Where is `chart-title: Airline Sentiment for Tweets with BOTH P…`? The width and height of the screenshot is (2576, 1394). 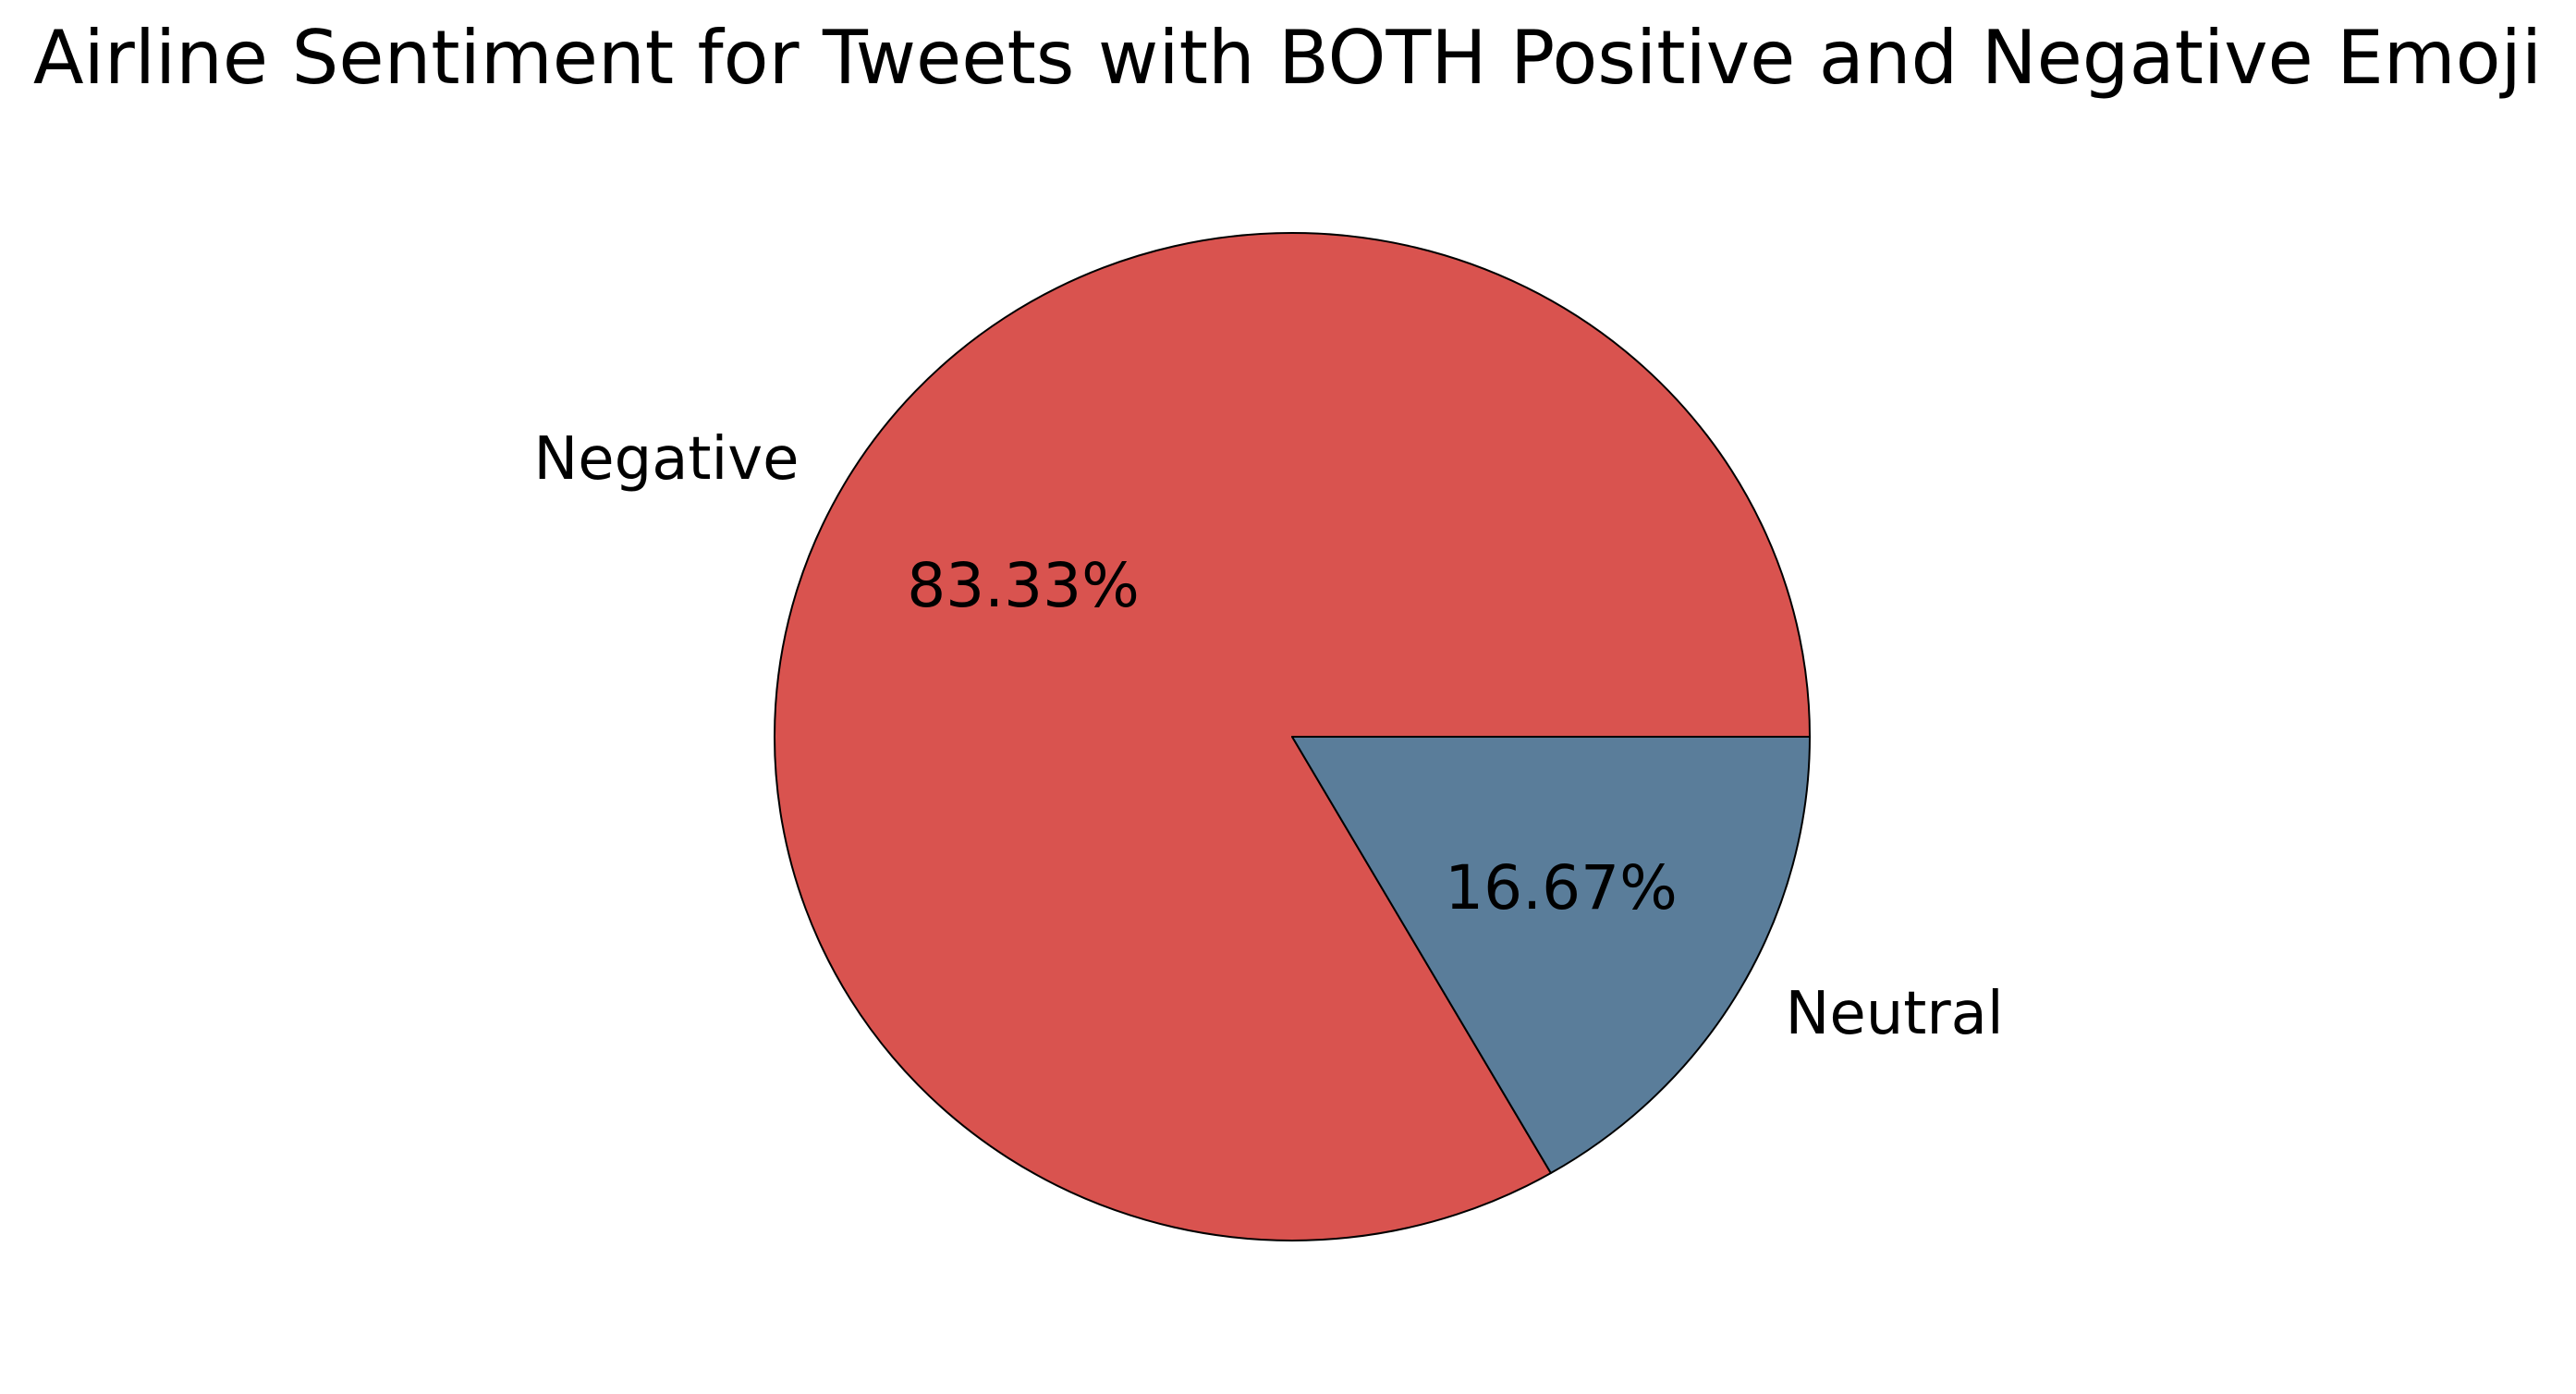 chart-title: Airline Sentiment for Tweets with BOTH P… is located at coordinates (1287, 58).